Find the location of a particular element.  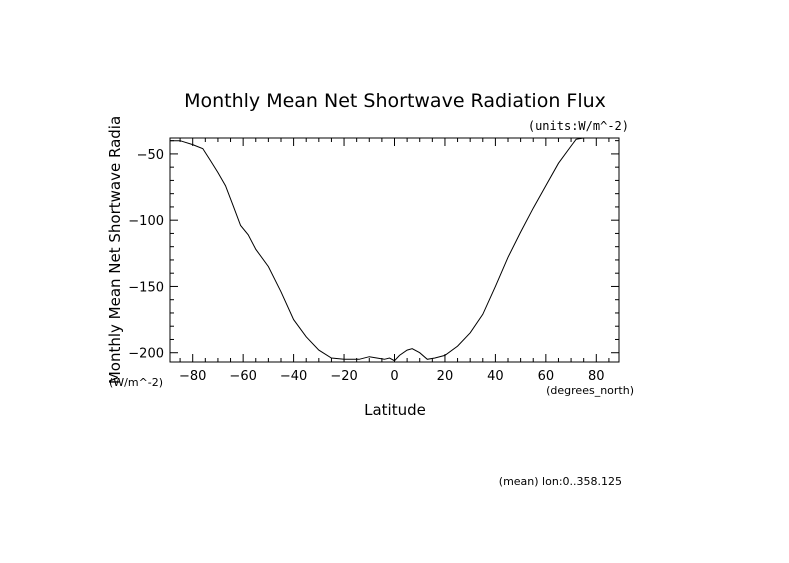

x-tick-label: −60 is located at coordinates (242, 376).